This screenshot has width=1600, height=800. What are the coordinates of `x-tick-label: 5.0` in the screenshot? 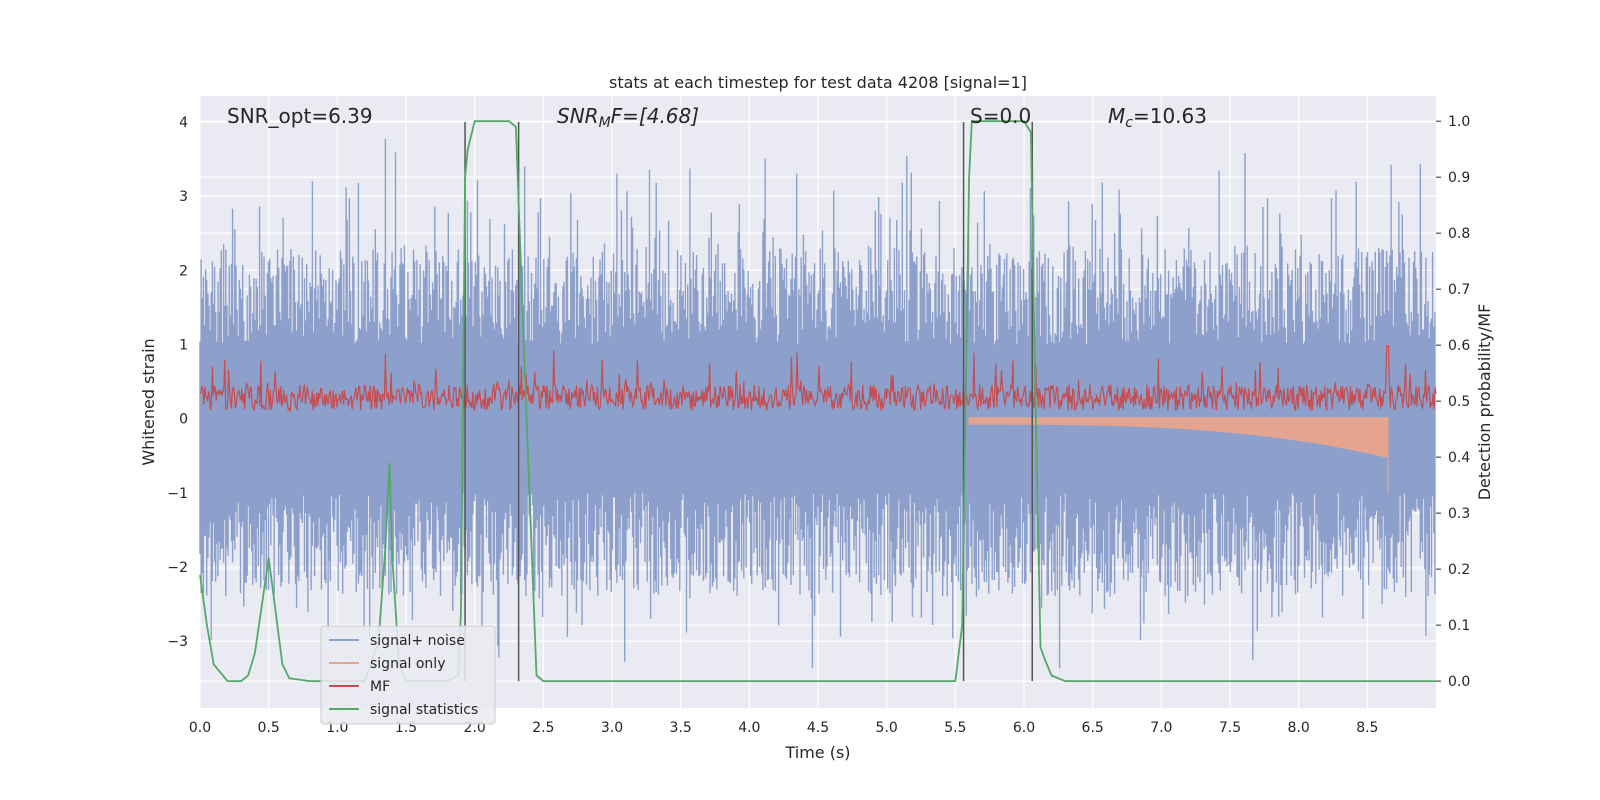 It's located at (887, 728).